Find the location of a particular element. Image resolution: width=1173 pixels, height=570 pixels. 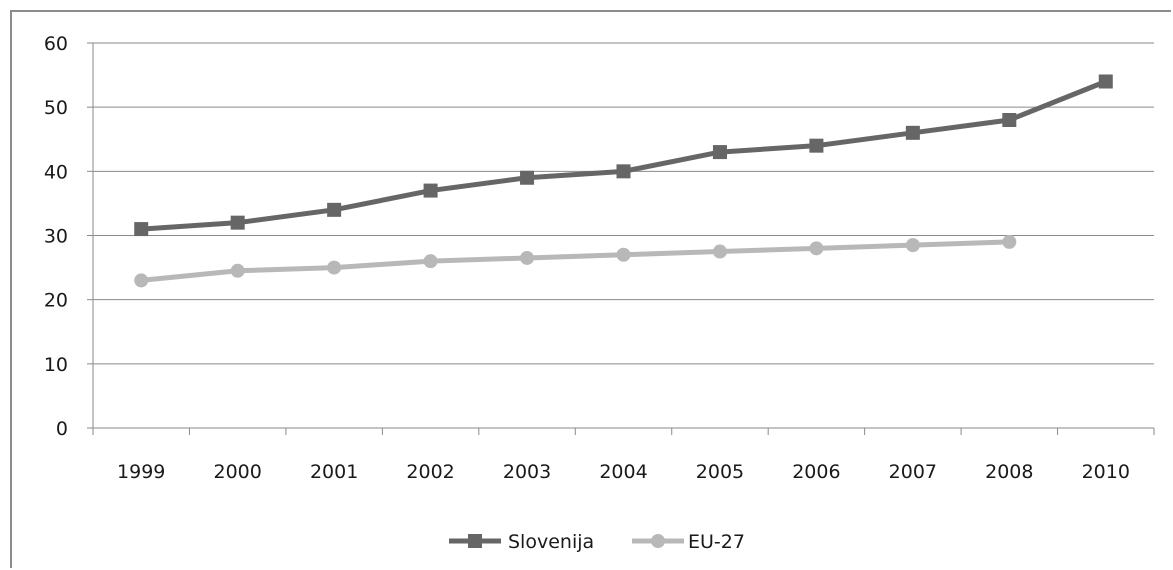

y-tick-label: 10 is located at coordinates (56, 365).